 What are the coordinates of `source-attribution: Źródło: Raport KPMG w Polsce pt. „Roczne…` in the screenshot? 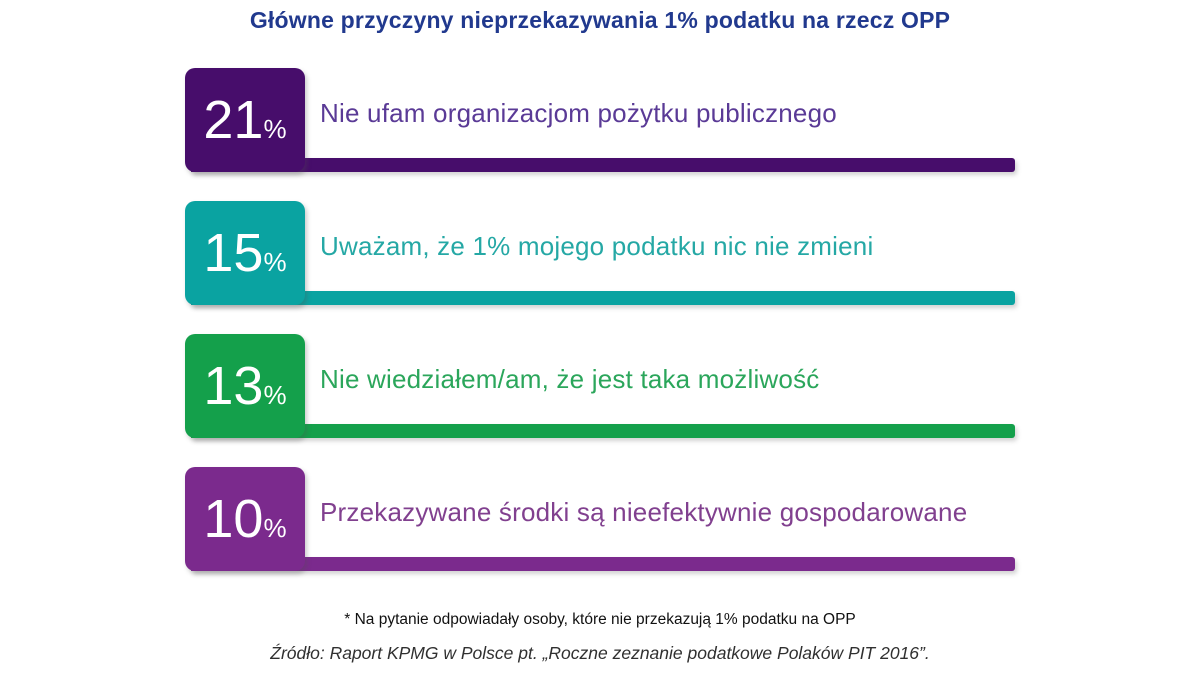 It's located at (600, 653).